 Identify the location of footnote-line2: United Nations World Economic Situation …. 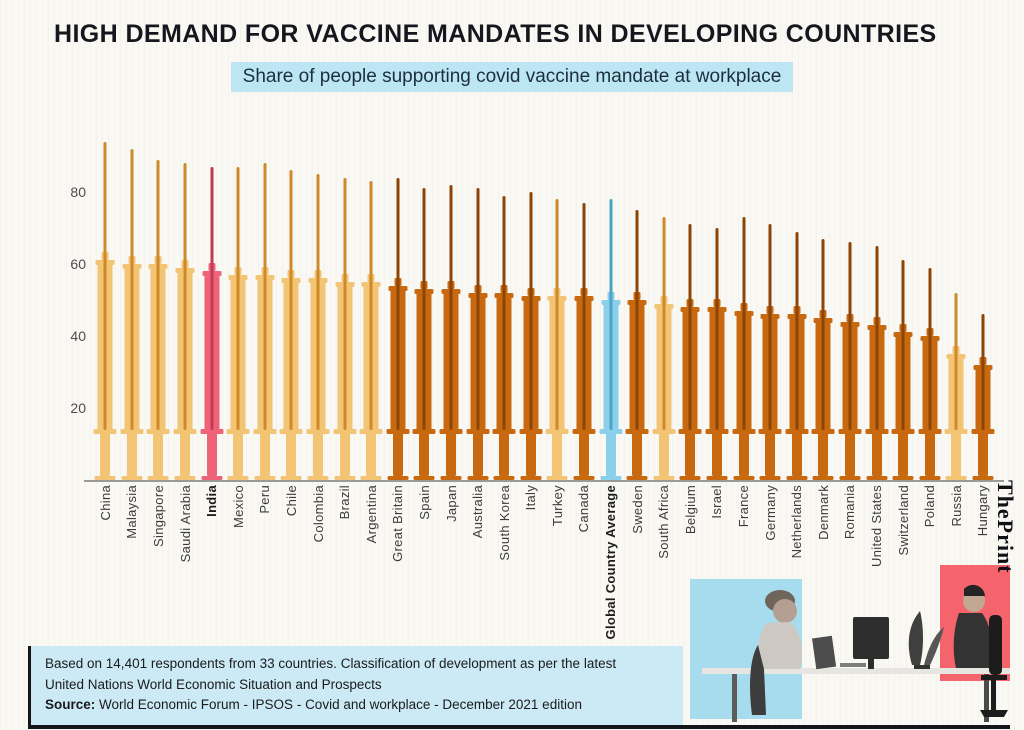
(213, 684).